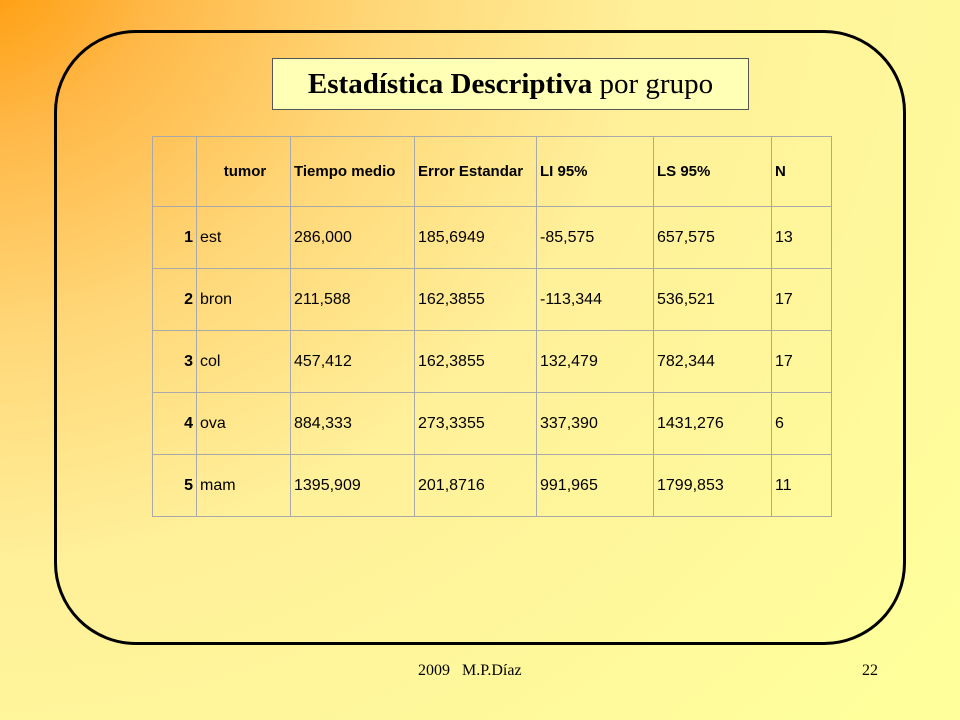 The height and width of the screenshot is (720, 960). I want to click on row-index: 2, so click(174, 299).